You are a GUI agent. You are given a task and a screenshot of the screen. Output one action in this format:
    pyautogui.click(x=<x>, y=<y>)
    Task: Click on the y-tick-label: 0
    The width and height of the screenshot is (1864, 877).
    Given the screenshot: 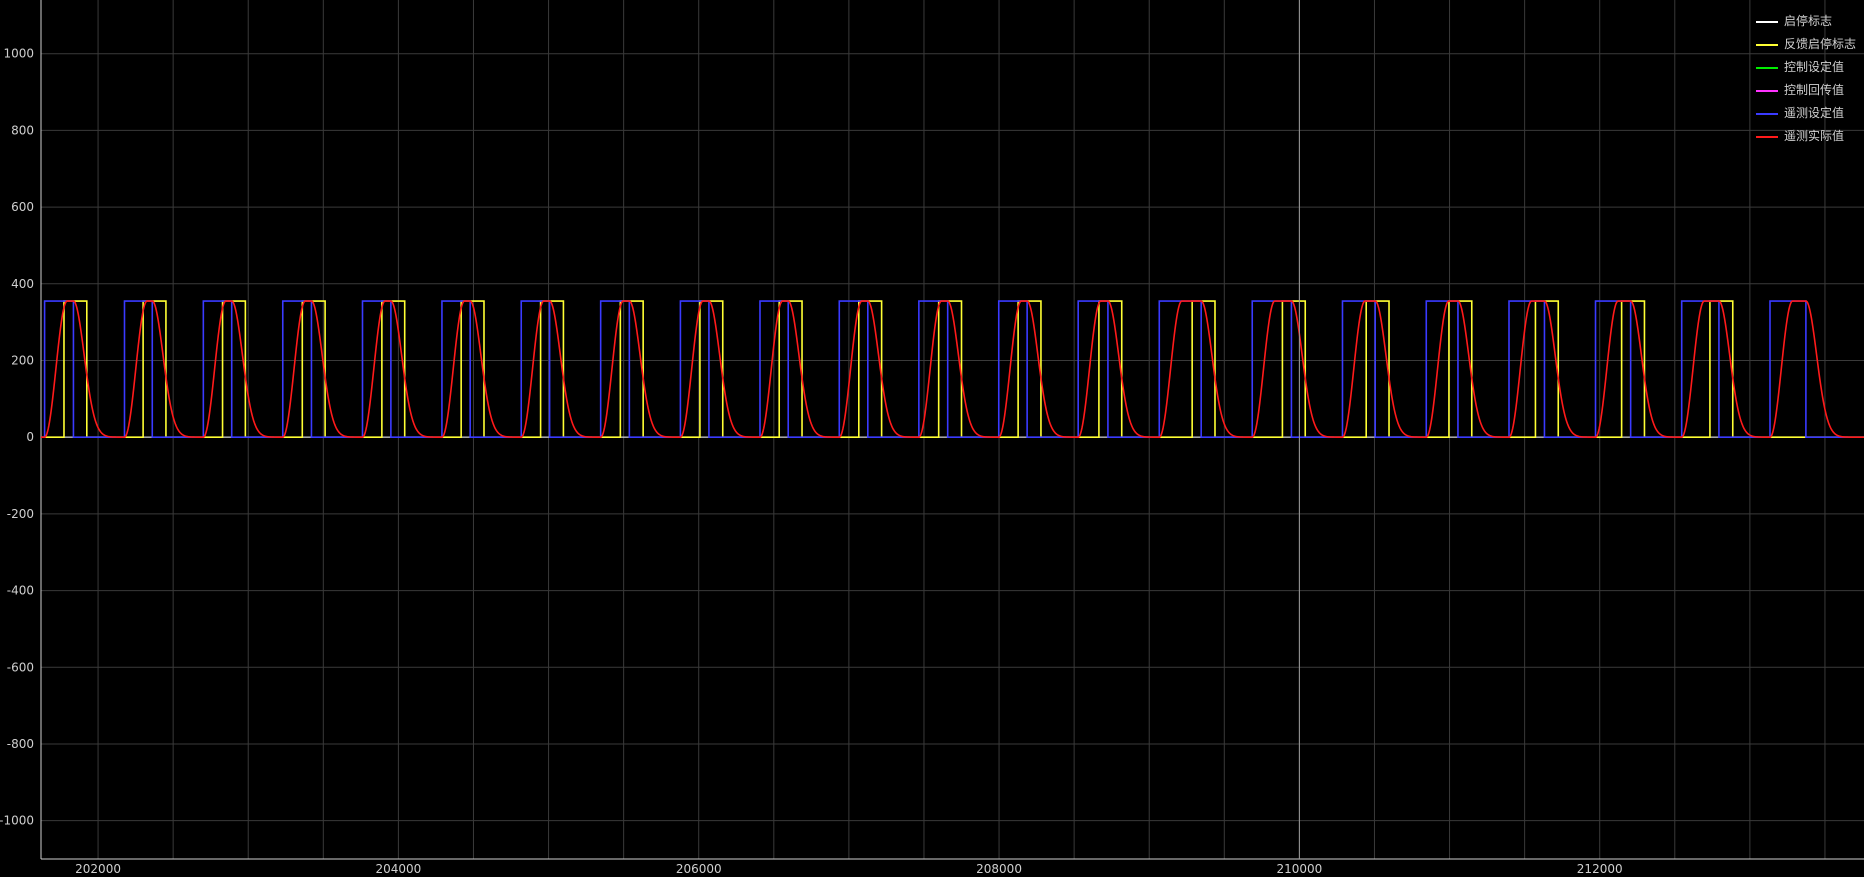 What is the action you would take?
    pyautogui.click(x=30, y=437)
    